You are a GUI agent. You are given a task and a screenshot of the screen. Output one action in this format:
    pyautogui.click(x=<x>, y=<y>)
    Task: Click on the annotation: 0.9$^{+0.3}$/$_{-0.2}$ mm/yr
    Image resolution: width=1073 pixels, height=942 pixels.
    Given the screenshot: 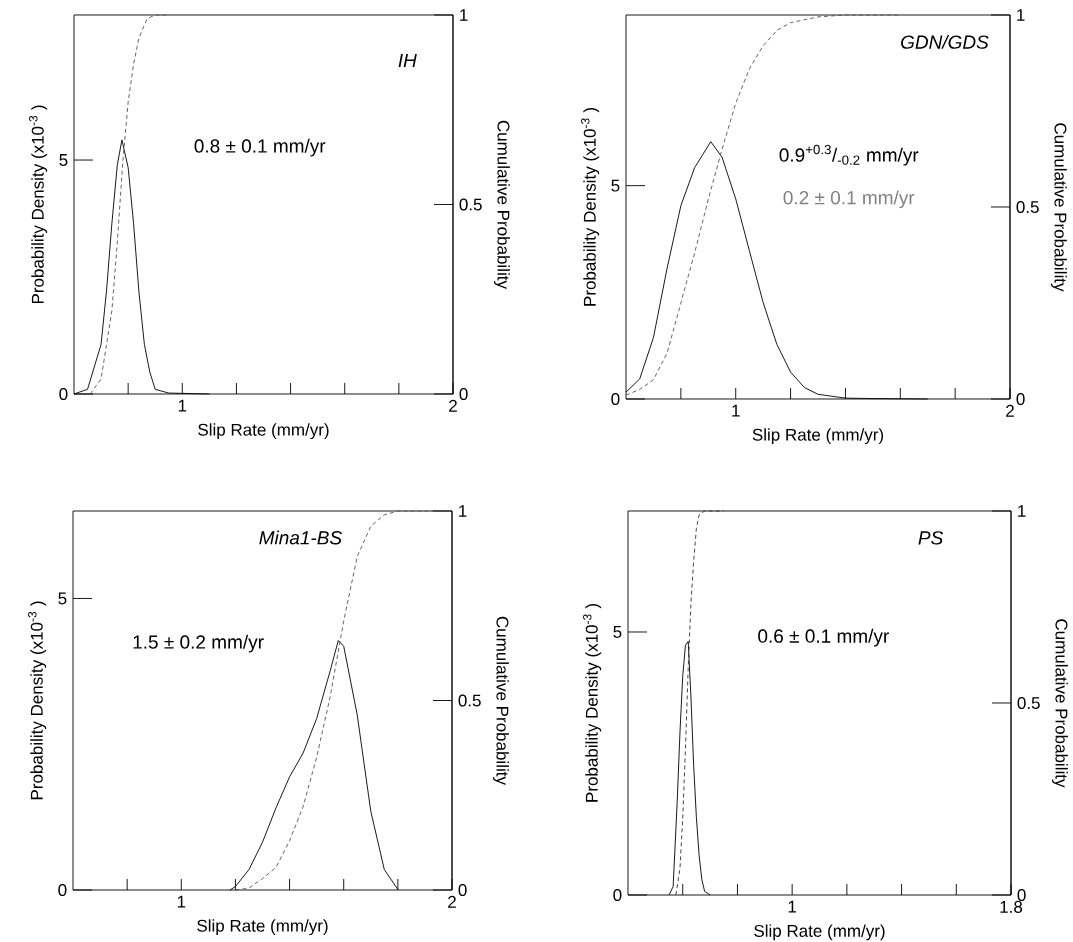 What is the action you would take?
    pyautogui.click(x=849, y=155)
    